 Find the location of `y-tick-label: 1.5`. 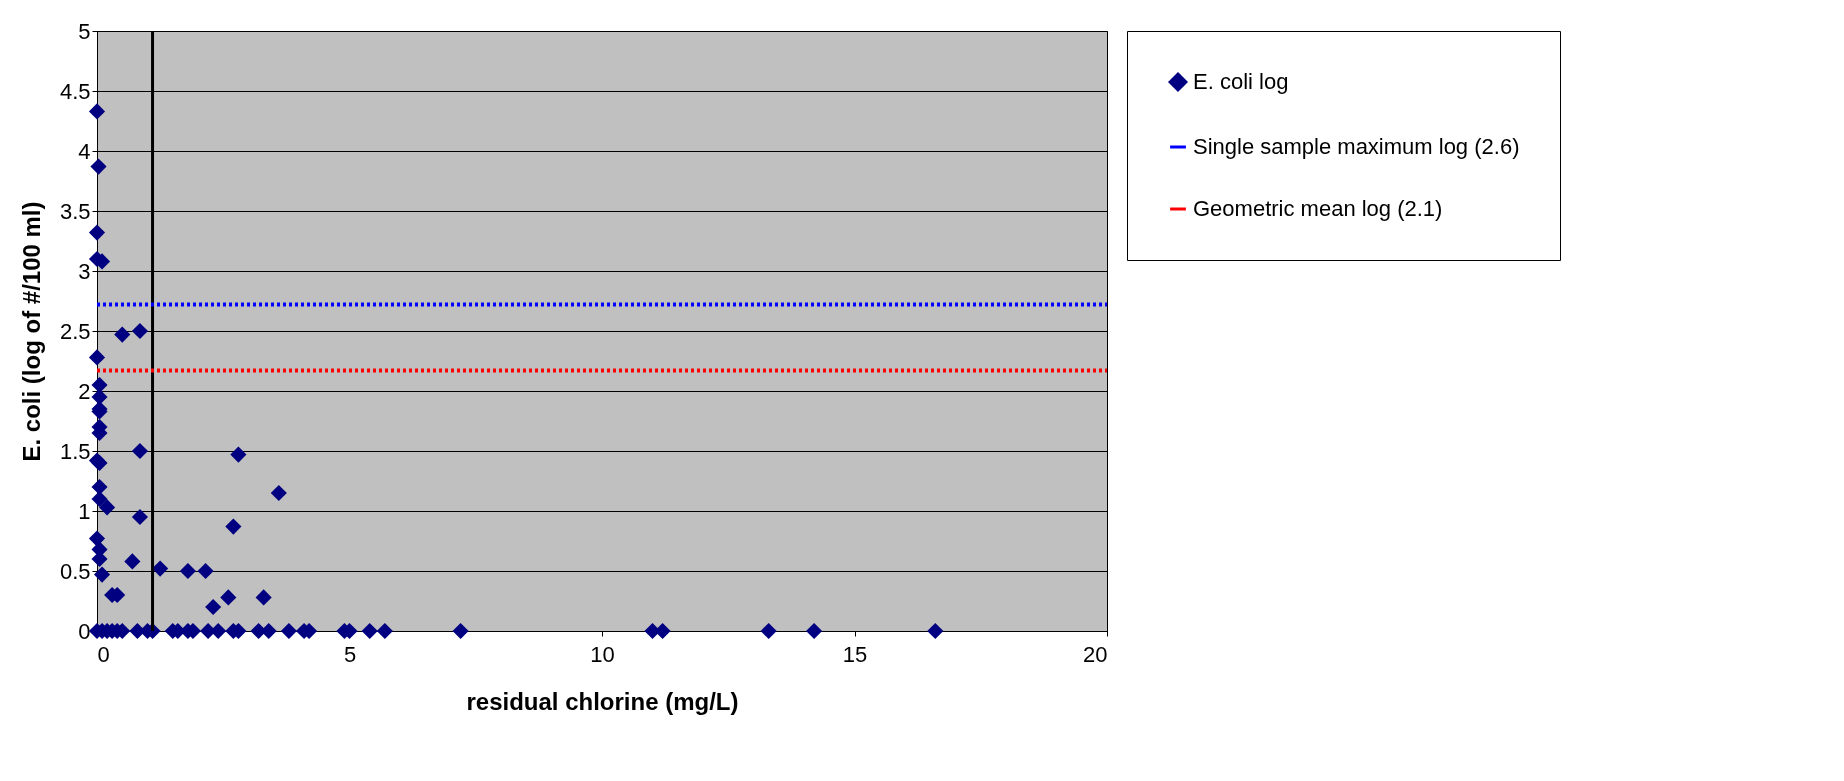

y-tick-label: 1.5 is located at coordinates (75, 451).